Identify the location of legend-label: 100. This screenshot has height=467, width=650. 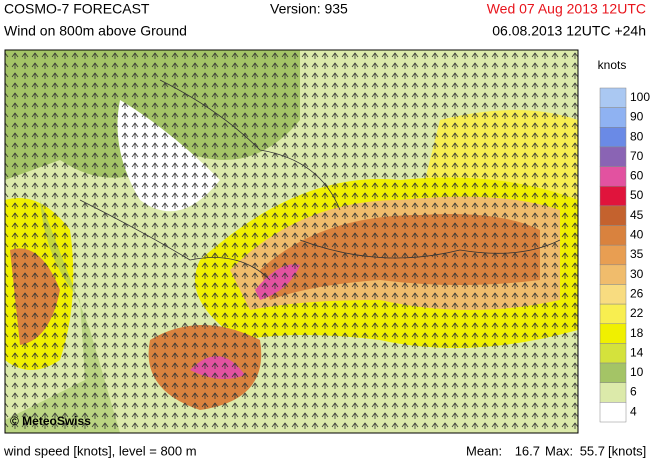
(640, 97).